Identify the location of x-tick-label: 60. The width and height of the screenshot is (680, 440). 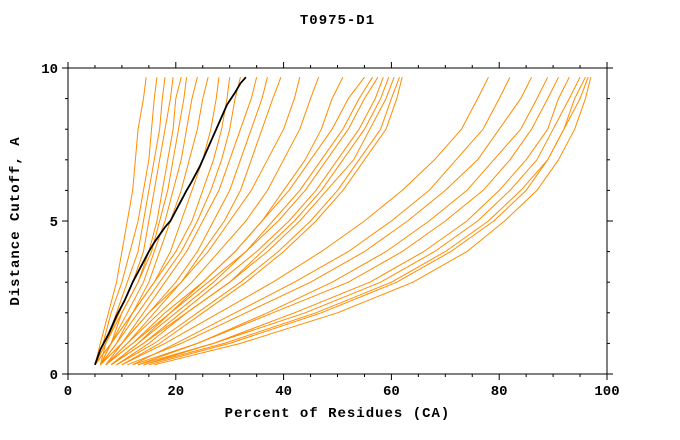
(391, 392).